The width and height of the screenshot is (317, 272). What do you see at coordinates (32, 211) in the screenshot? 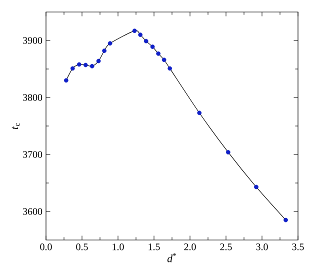
I see `y-tick-label: 3600` at bounding box center [32, 211].